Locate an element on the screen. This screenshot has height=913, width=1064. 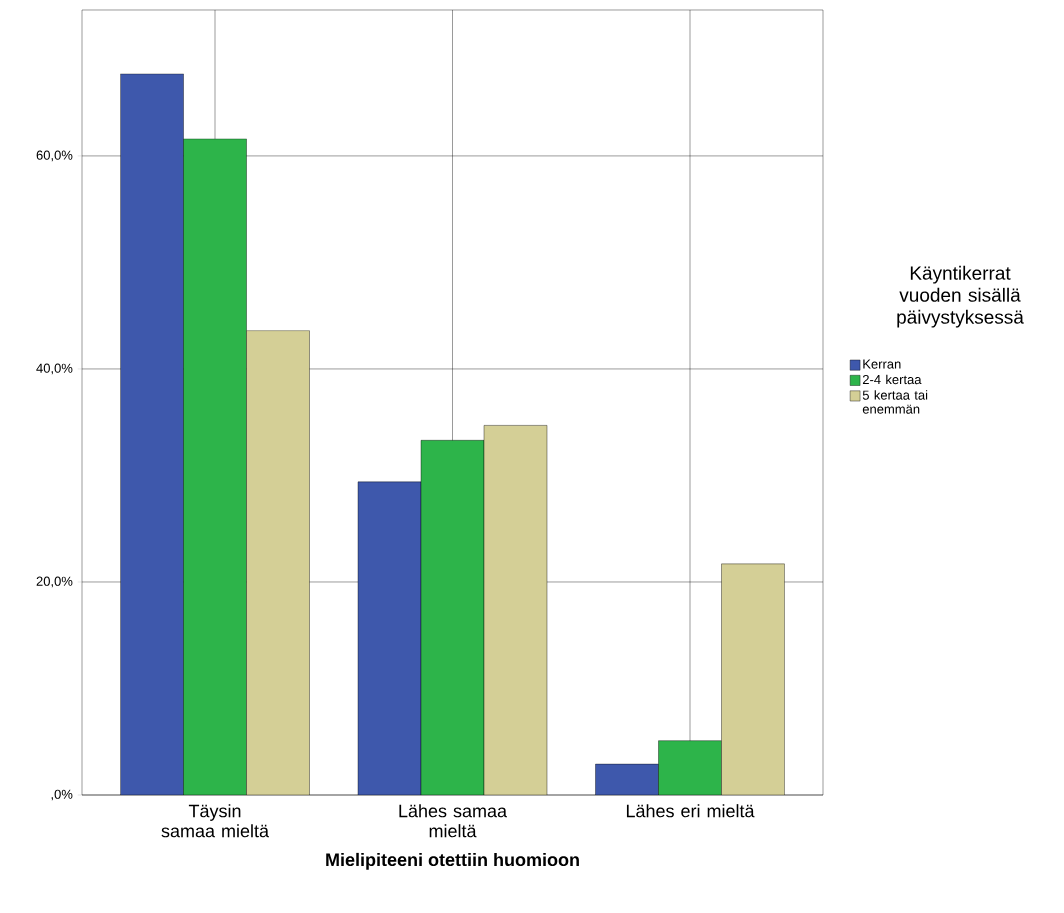
x-tick-label: Täysin samaa mieltä is located at coordinates (215, 821).